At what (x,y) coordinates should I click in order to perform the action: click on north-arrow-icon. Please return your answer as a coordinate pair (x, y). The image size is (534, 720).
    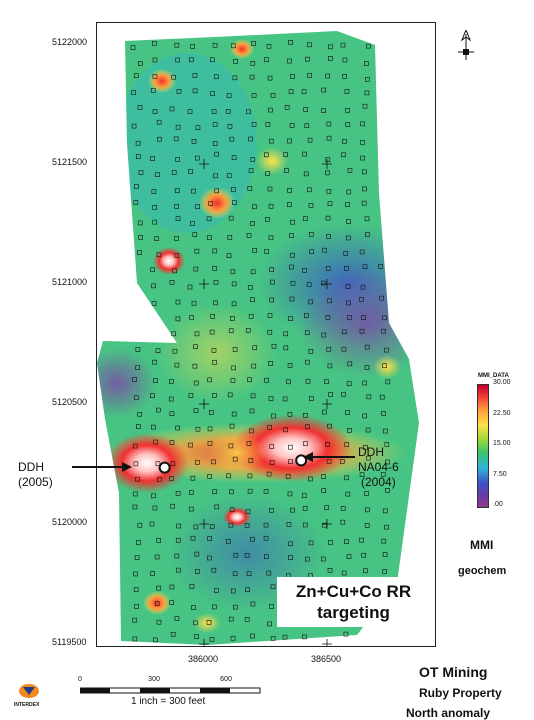
    Looking at the image, I should click on (466, 45).